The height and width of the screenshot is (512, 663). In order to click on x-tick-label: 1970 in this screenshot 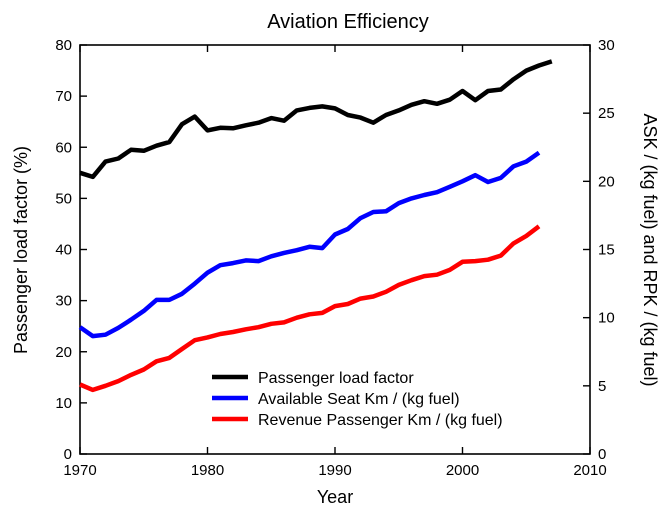, I will do `click(79, 470)`.